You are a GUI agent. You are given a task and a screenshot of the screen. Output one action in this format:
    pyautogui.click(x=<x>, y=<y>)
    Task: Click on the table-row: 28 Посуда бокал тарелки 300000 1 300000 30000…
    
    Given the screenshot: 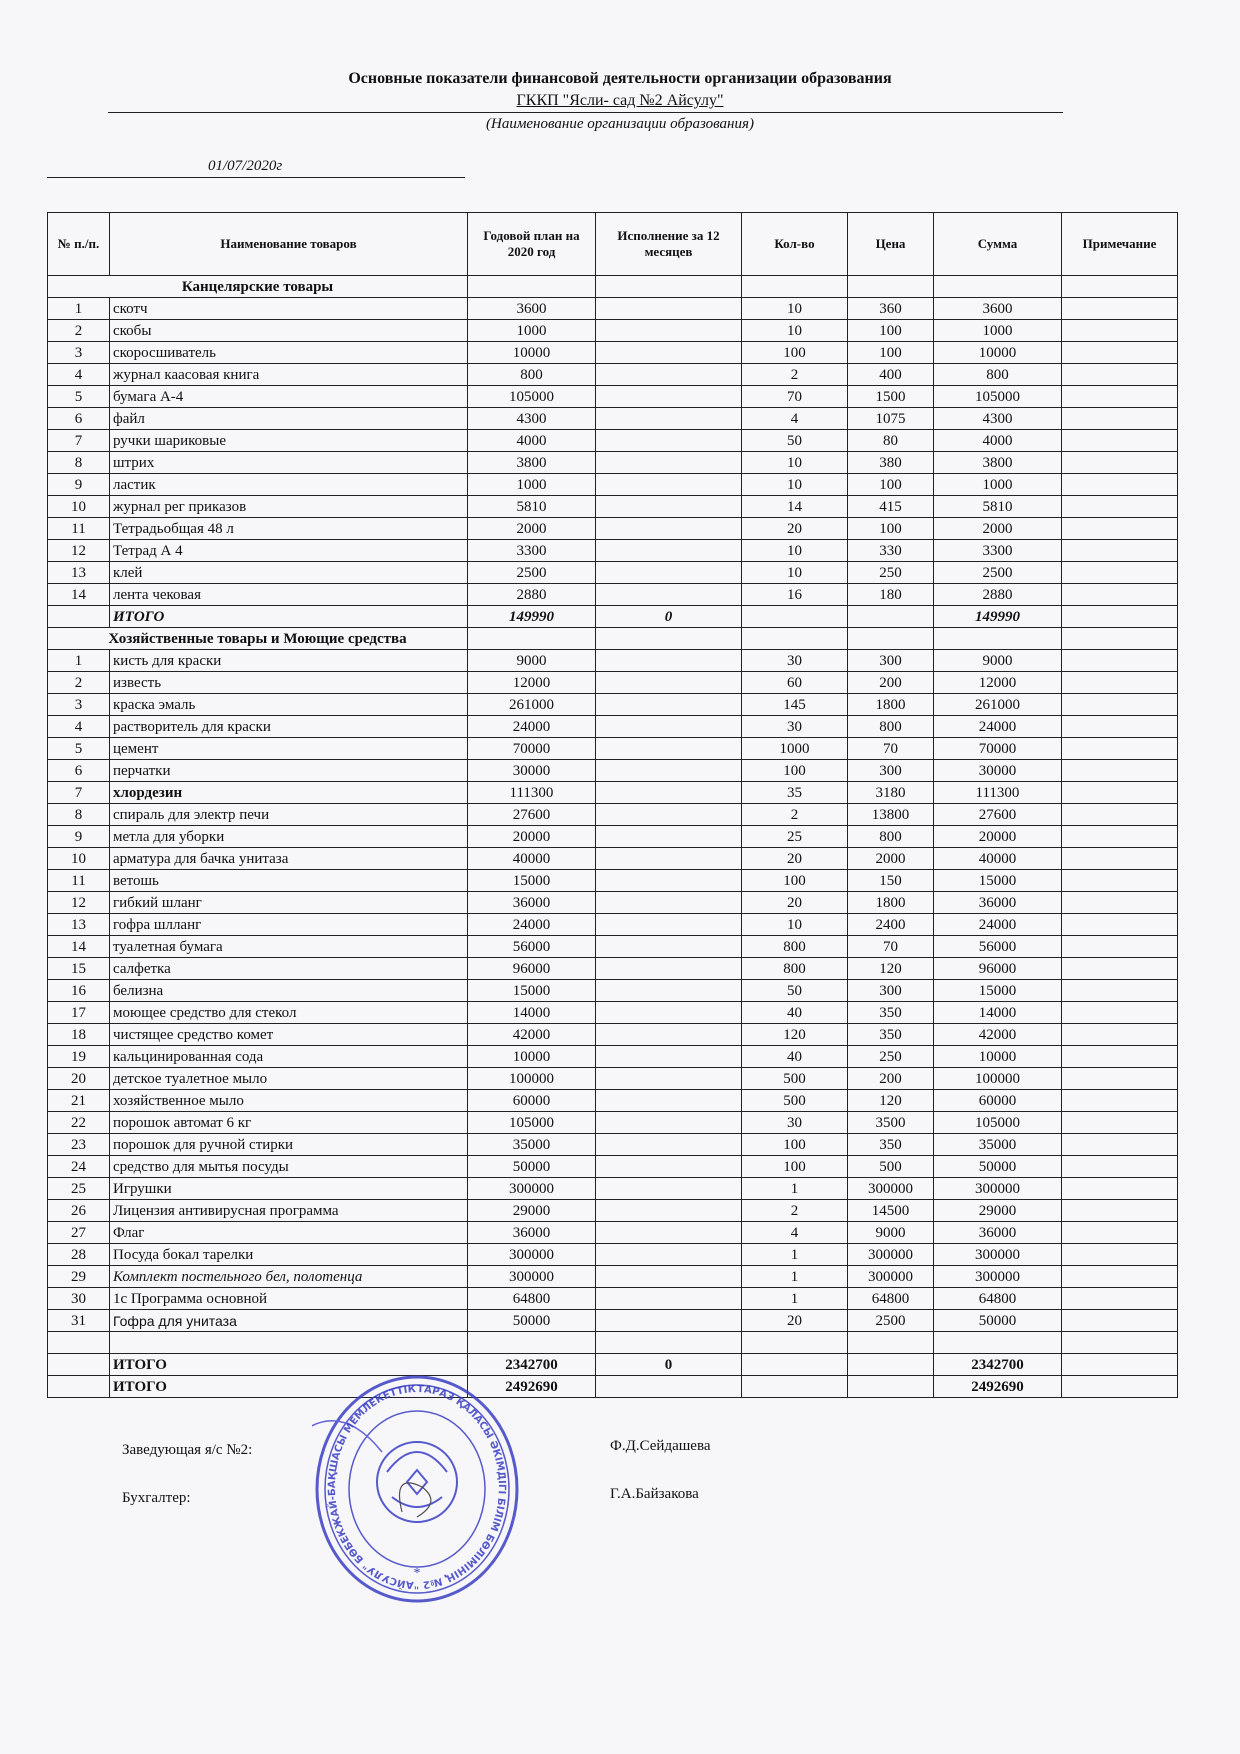 What is the action you would take?
    pyautogui.click(x=612, y=1254)
    